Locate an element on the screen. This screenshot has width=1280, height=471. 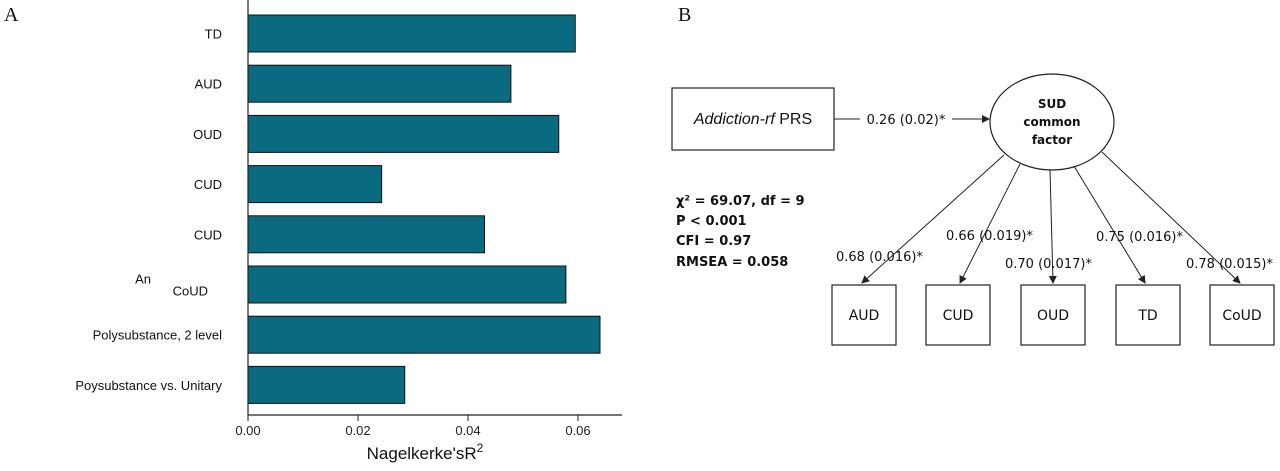
indicator-box-td is located at coordinates (1148, 315).